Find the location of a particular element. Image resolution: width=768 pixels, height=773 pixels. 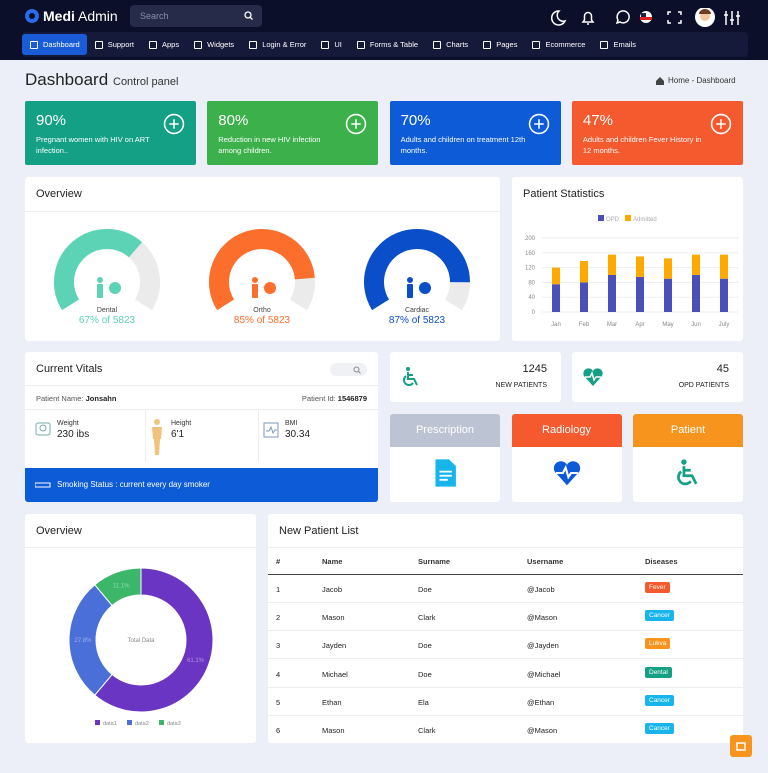

legend-swatch is located at coordinates (161, 722).